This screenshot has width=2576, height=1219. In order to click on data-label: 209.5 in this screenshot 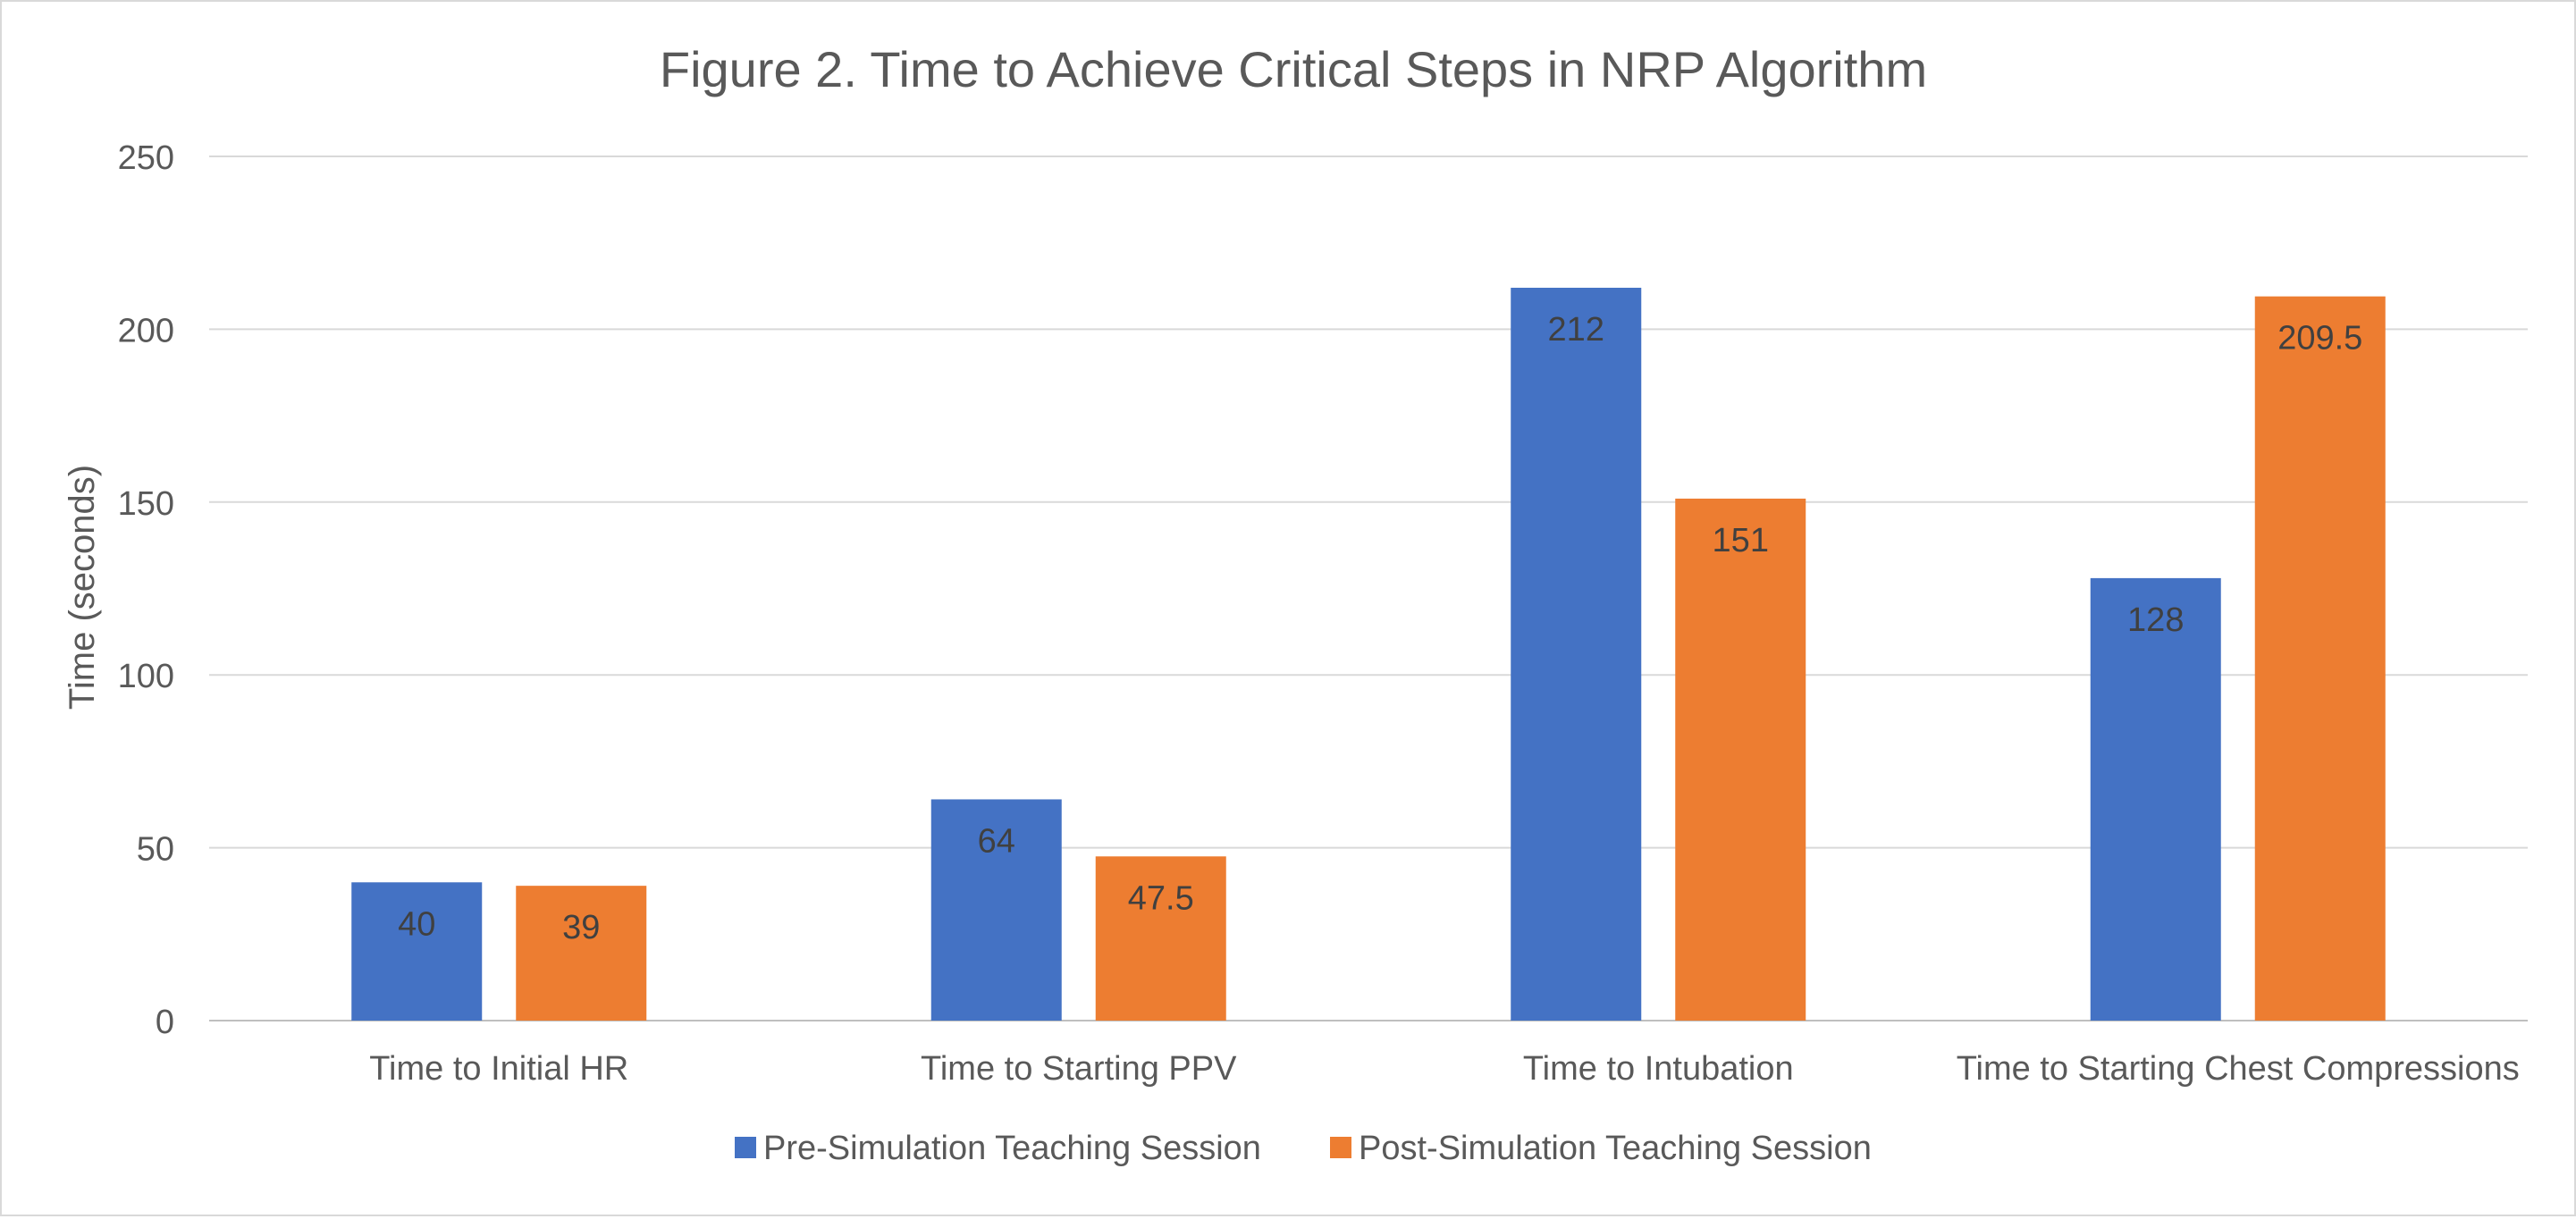, I will do `click(2319, 338)`.